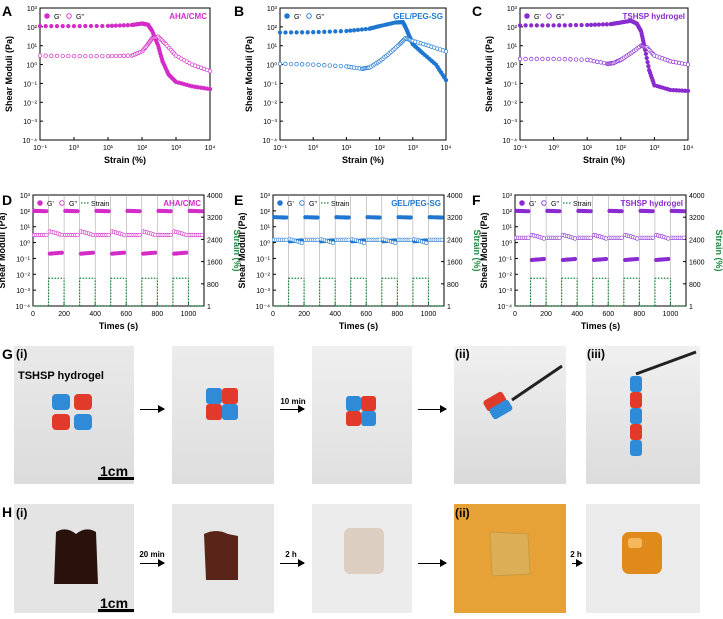 The image size is (723, 619). Describe the element at coordinates (292, 563) in the screenshot. I see `arrow-h2` at that location.